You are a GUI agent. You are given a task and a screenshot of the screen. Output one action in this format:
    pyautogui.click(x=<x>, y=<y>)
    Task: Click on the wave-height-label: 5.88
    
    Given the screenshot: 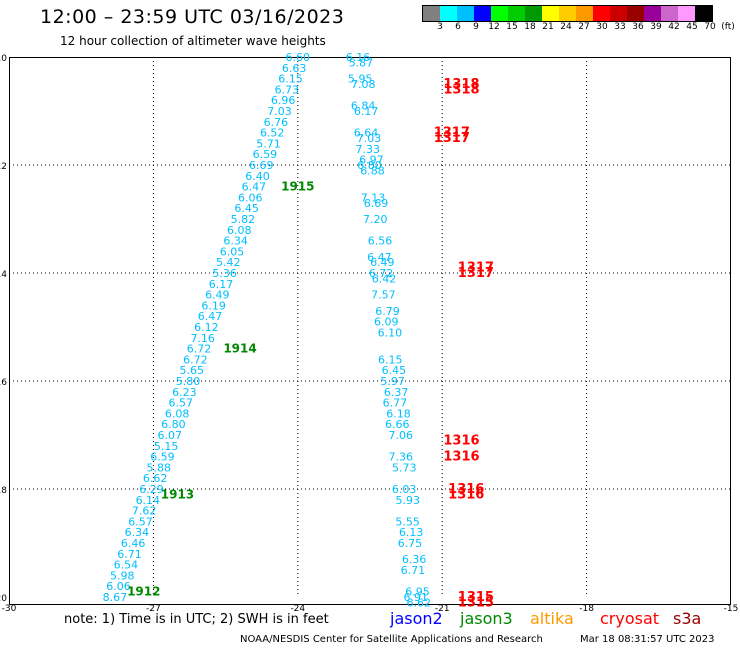 What is the action you would take?
    pyautogui.click(x=159, y=467)
    